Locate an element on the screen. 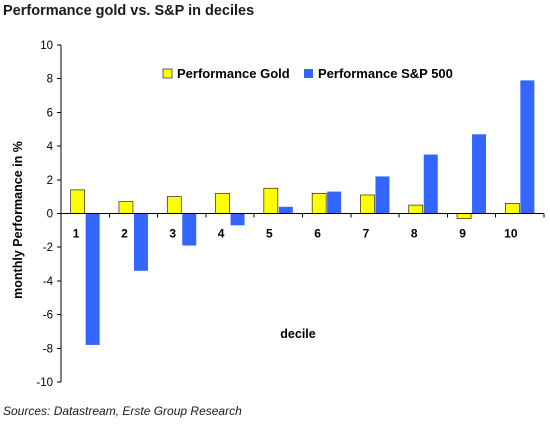  x-axis is located at coordinates (302, 215).